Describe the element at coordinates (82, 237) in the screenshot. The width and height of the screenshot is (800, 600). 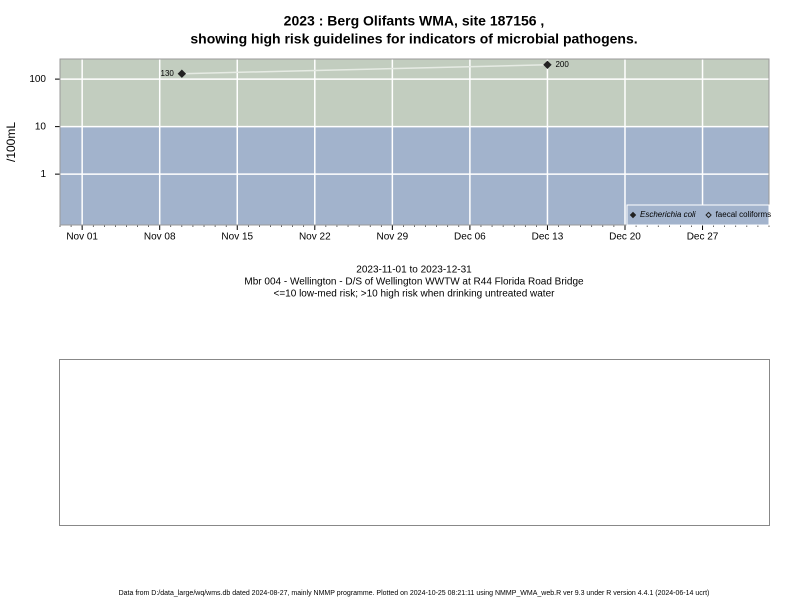
I see `x-tick-label: Nov 01` at that location.